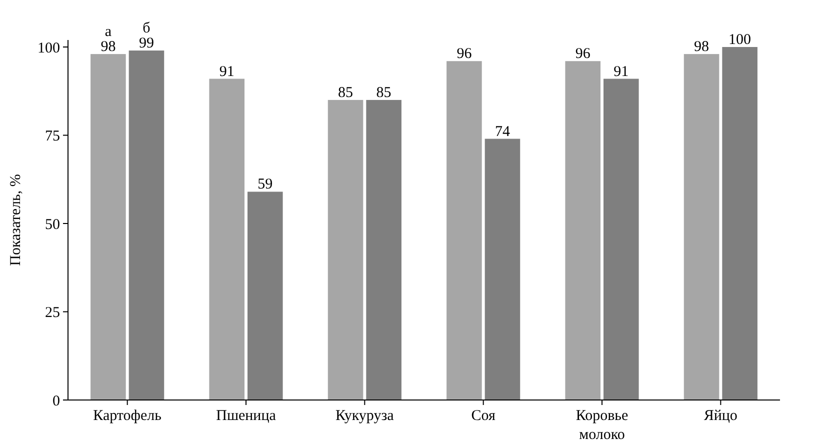  Describe the element at coordinates (364, 416) in the screenshot. I see `x-tick-label: Кукуруза` at that location.